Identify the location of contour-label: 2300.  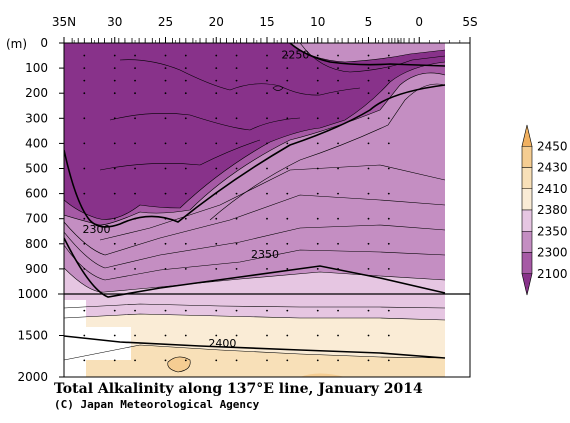
(96, 229).